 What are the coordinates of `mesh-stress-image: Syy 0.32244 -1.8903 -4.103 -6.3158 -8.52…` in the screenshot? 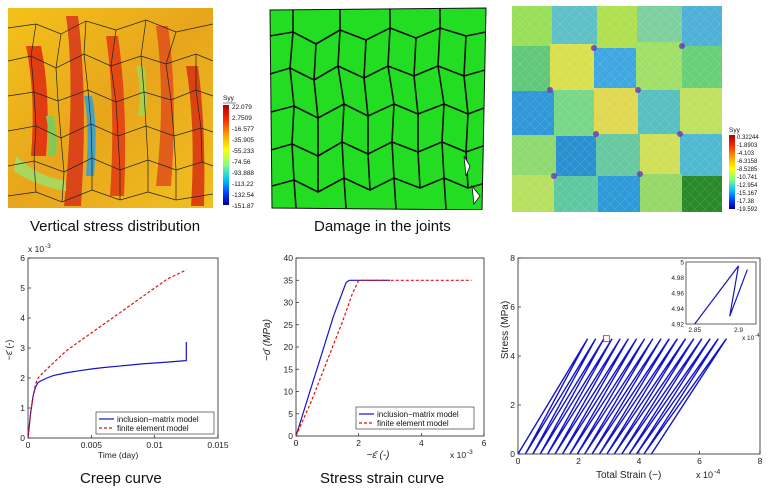 It's located at (636, 109).